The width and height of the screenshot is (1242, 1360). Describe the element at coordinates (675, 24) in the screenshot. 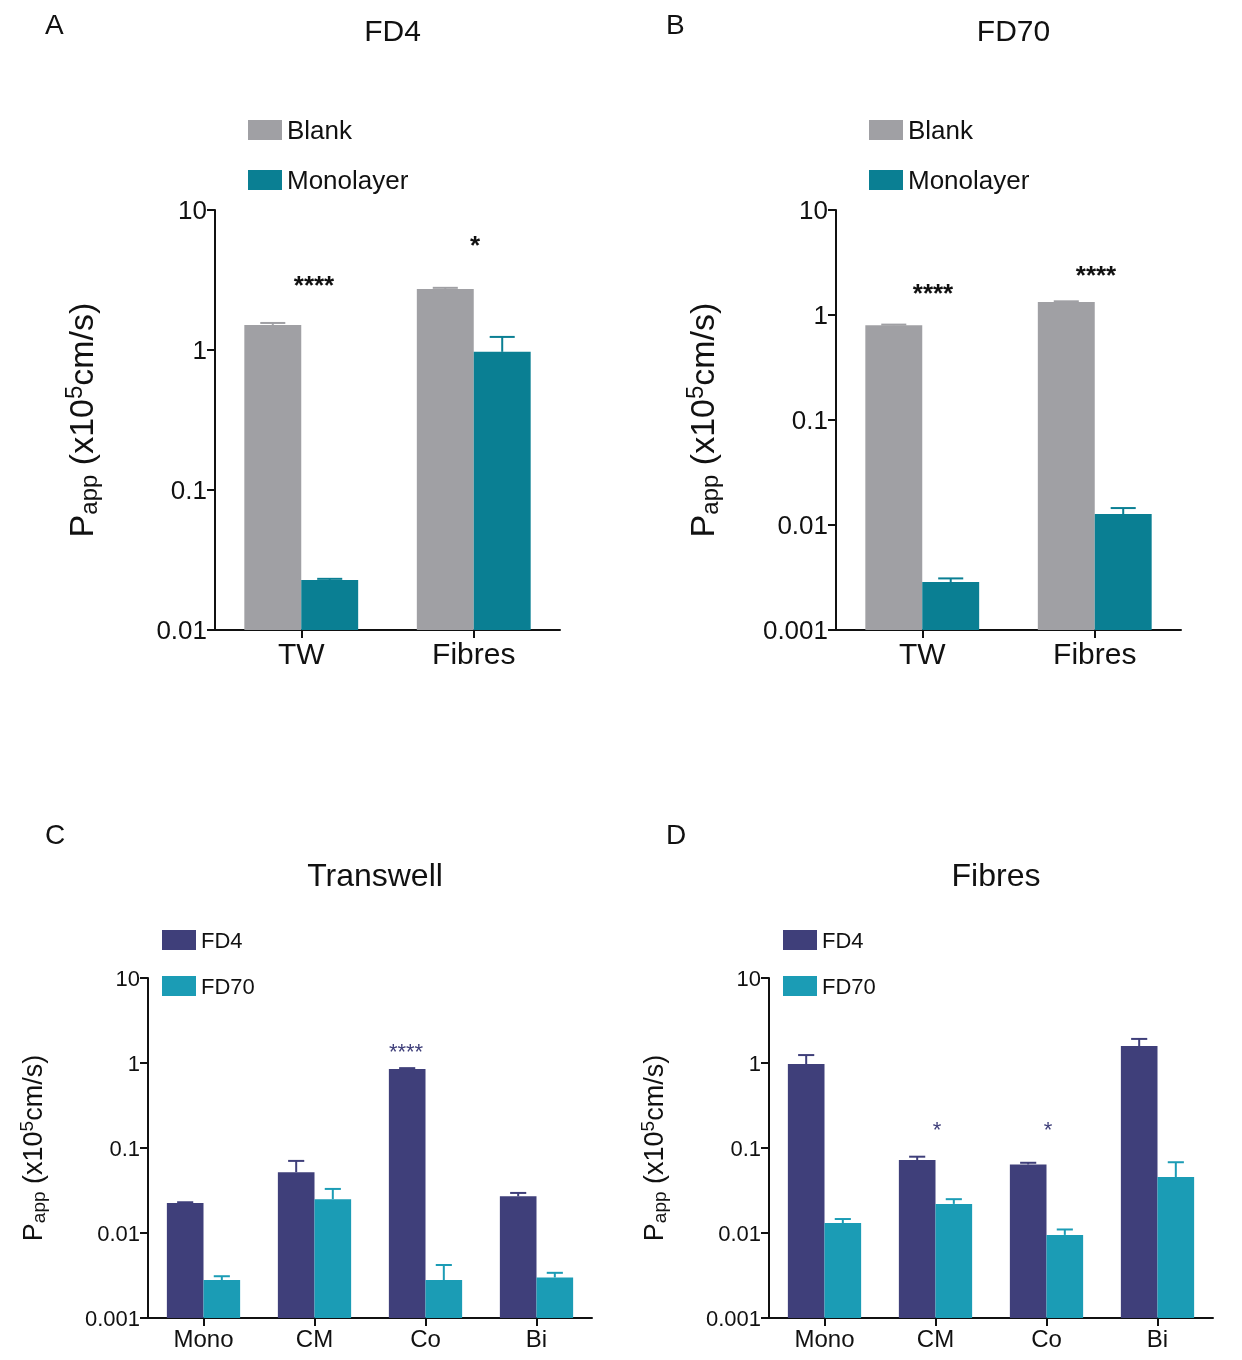

I see `text: B` at that location.